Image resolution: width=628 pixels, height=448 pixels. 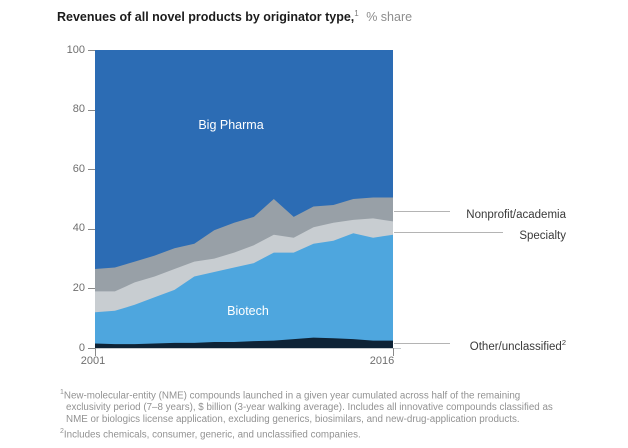 What do you see at coordinates (422, 343) in the screenshot?
I see `connector-line-other` at bounding box center [422, 343].